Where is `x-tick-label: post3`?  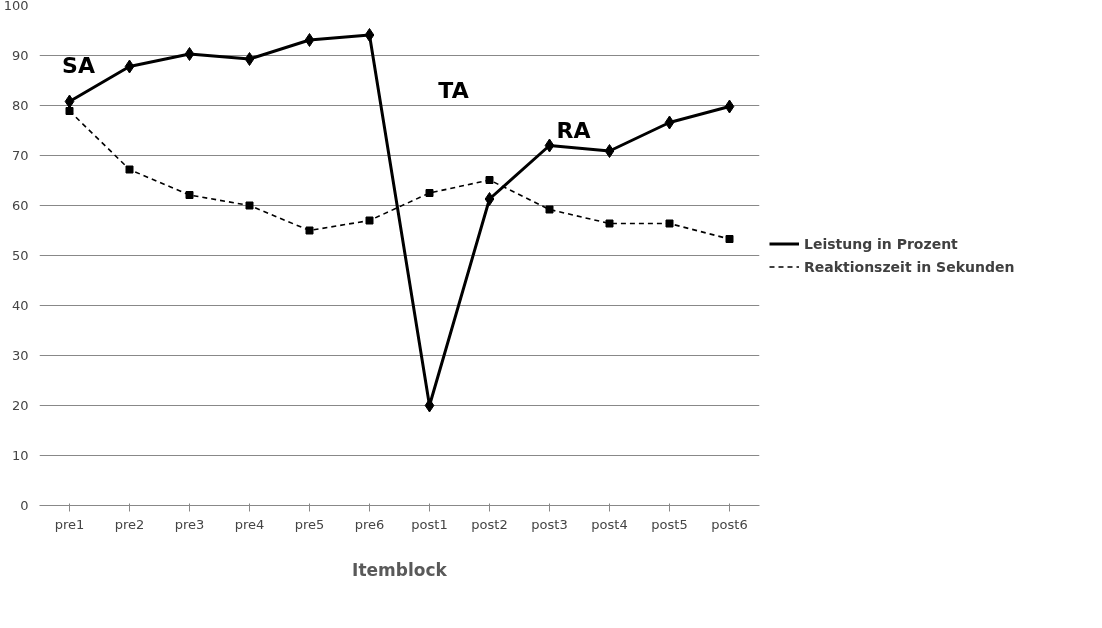
x-tick-label: post3 is located at coordinates (549, 524).